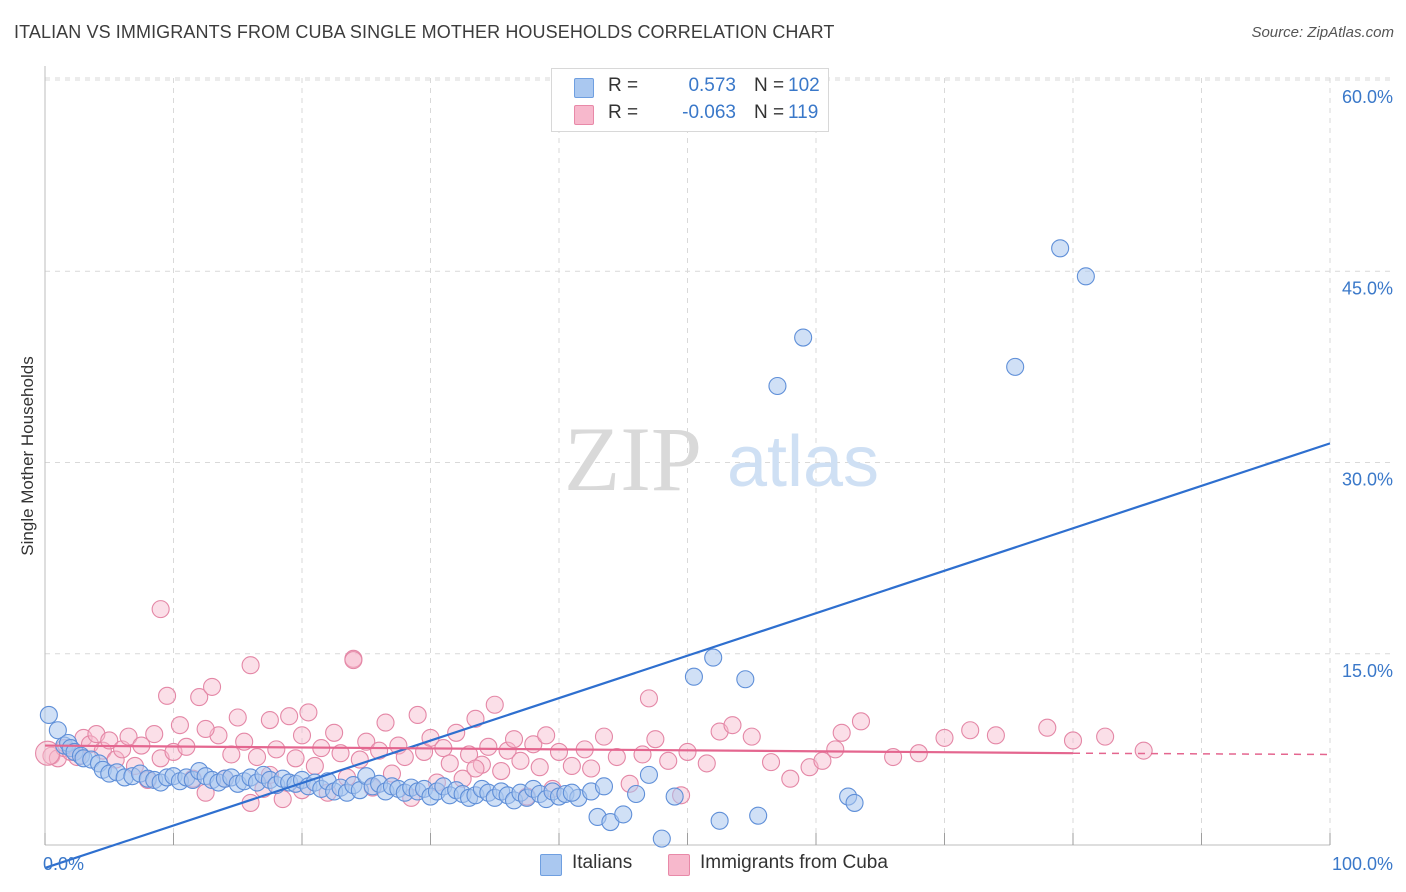  I want to click on watermark: ZIP atlas, so click(721, 459).